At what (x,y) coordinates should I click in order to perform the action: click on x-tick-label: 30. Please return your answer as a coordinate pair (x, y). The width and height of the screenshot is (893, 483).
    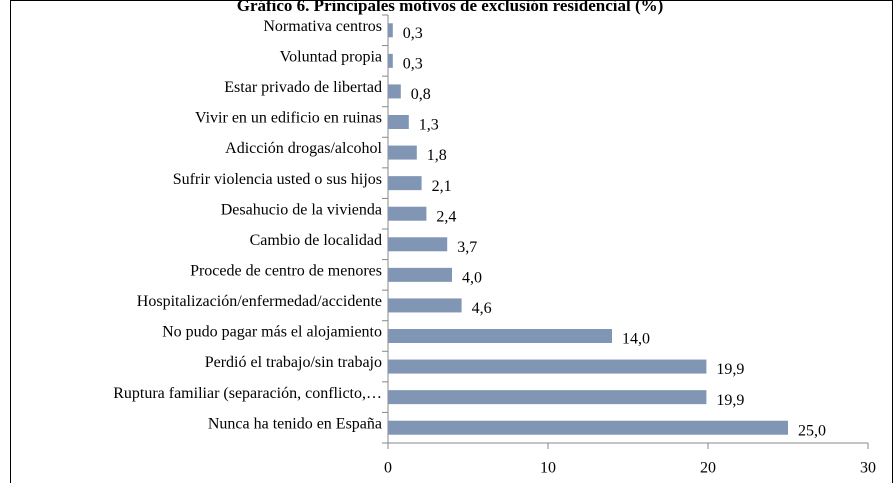
    Looking at the image, I should click on (868, 468).